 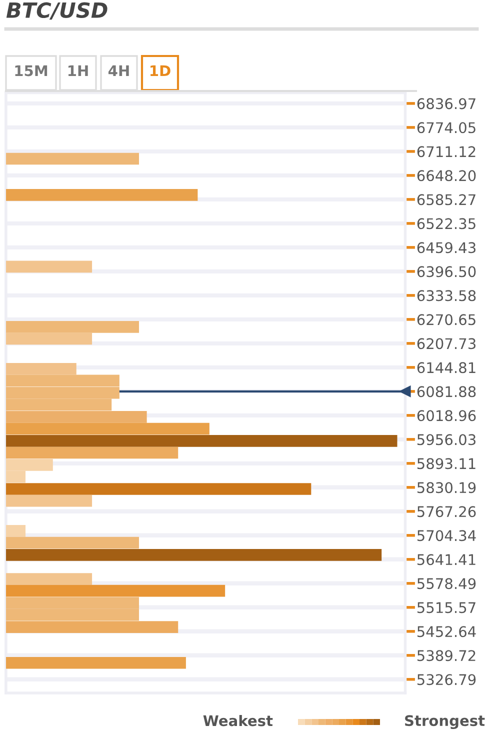 I want to click on y-tick-label: 5578.49, so click(x=446, y=584).